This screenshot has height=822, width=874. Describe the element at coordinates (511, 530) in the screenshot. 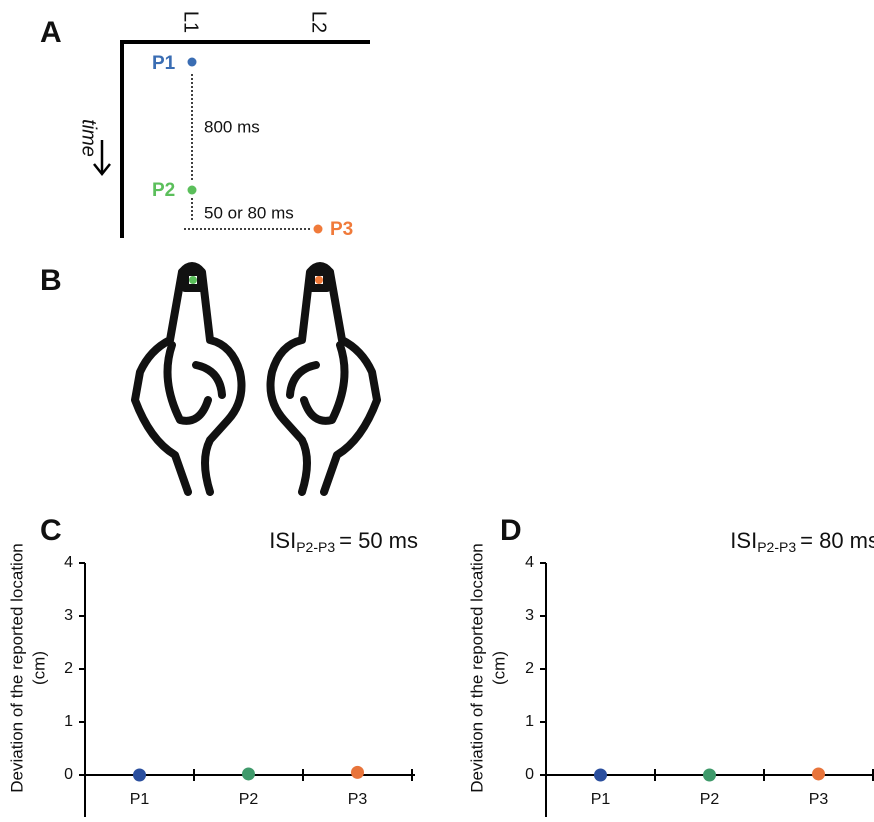

I see `panel-letter: D` at that location.